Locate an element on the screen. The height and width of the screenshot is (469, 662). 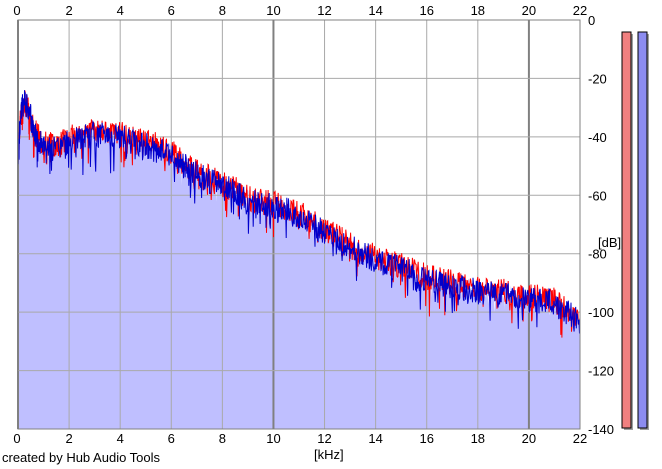
x-tick-label-bottom: 10 is located at coordinates (273, 438).